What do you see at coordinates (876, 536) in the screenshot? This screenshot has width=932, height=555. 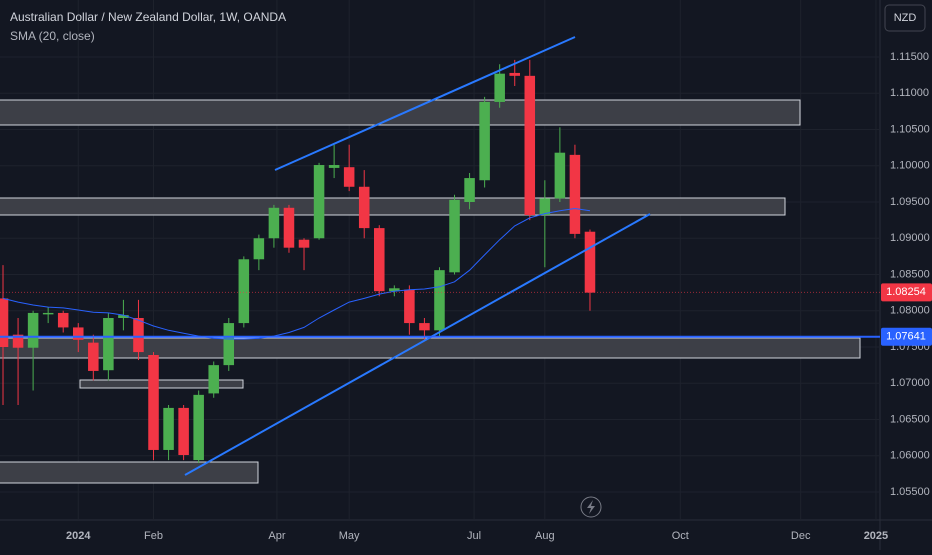 I see `x-tick-label: 2025` at bounding box center [876, 536].